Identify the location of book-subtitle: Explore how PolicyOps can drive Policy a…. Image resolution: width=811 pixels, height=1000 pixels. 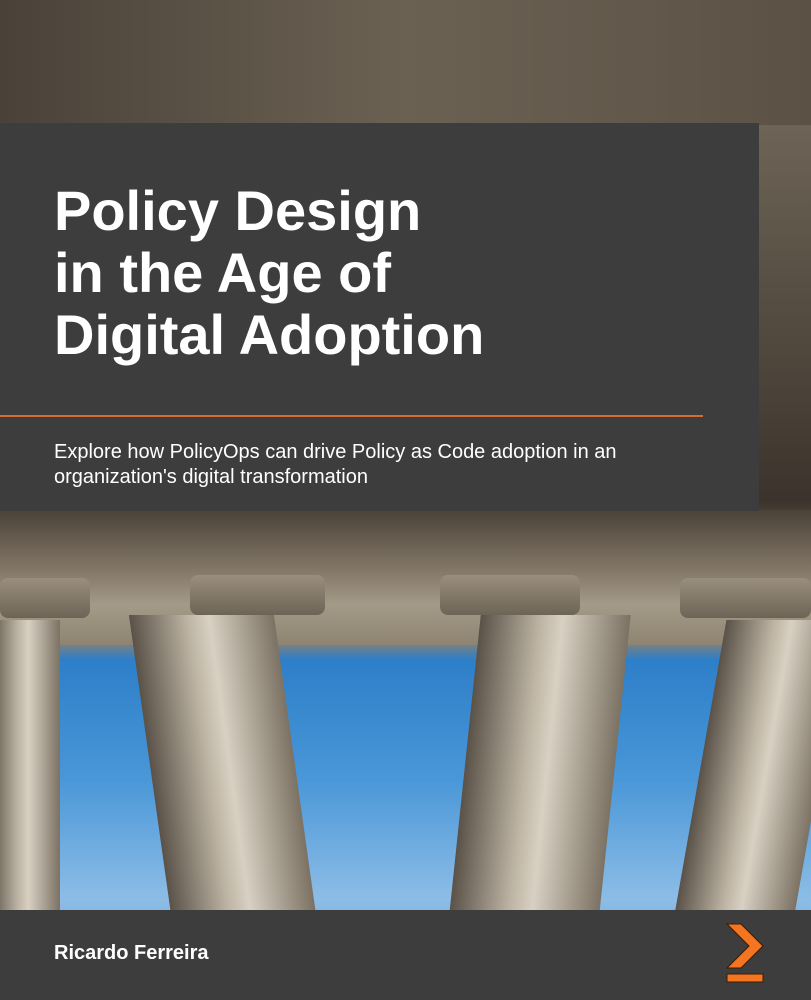
(335, 464).